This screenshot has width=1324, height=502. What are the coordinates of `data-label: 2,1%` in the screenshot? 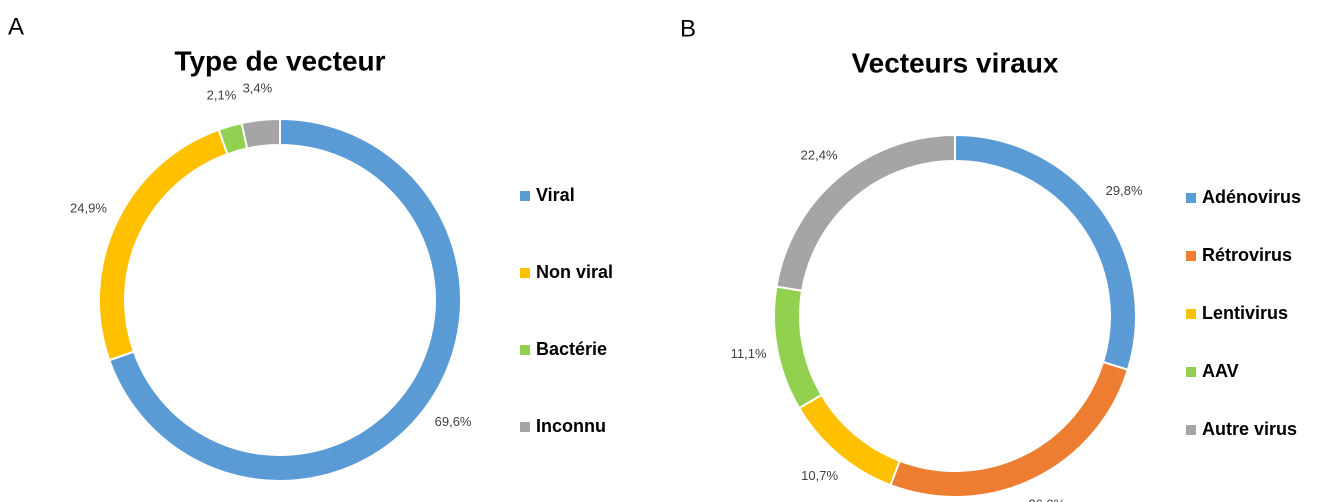 It's located at (222, 95).